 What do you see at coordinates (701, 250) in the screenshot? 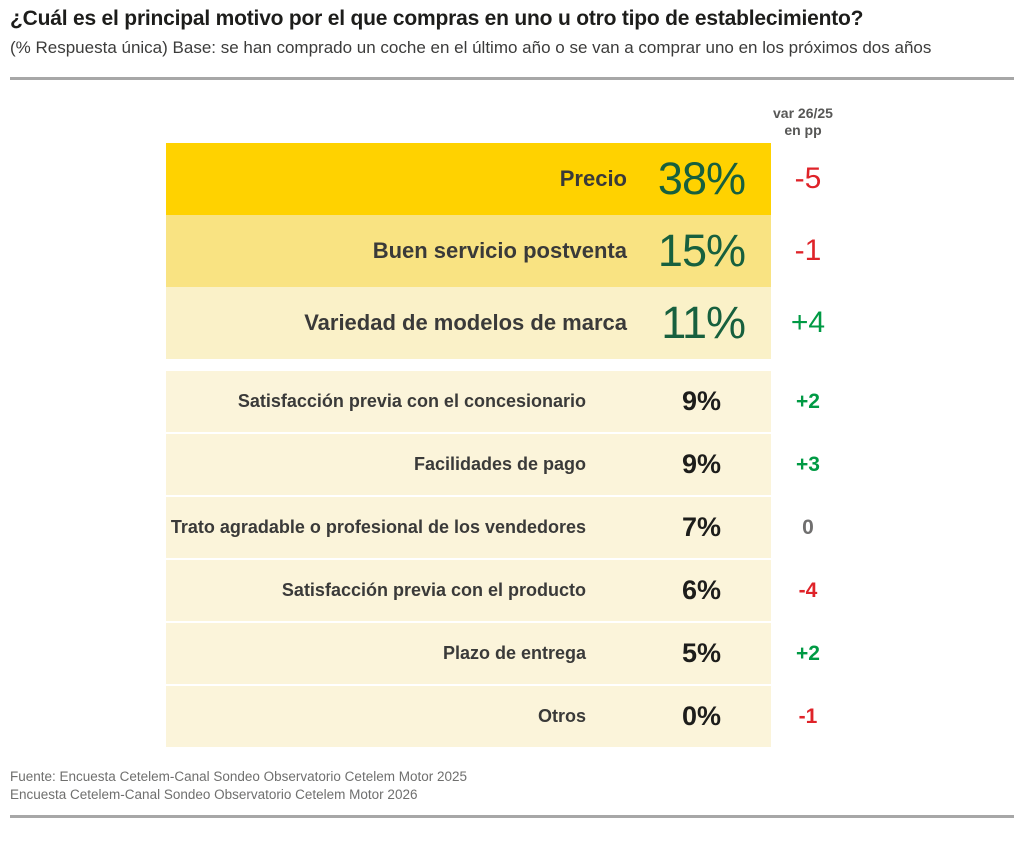
I see `row-value: 15%` at bounding box center [701, 250].